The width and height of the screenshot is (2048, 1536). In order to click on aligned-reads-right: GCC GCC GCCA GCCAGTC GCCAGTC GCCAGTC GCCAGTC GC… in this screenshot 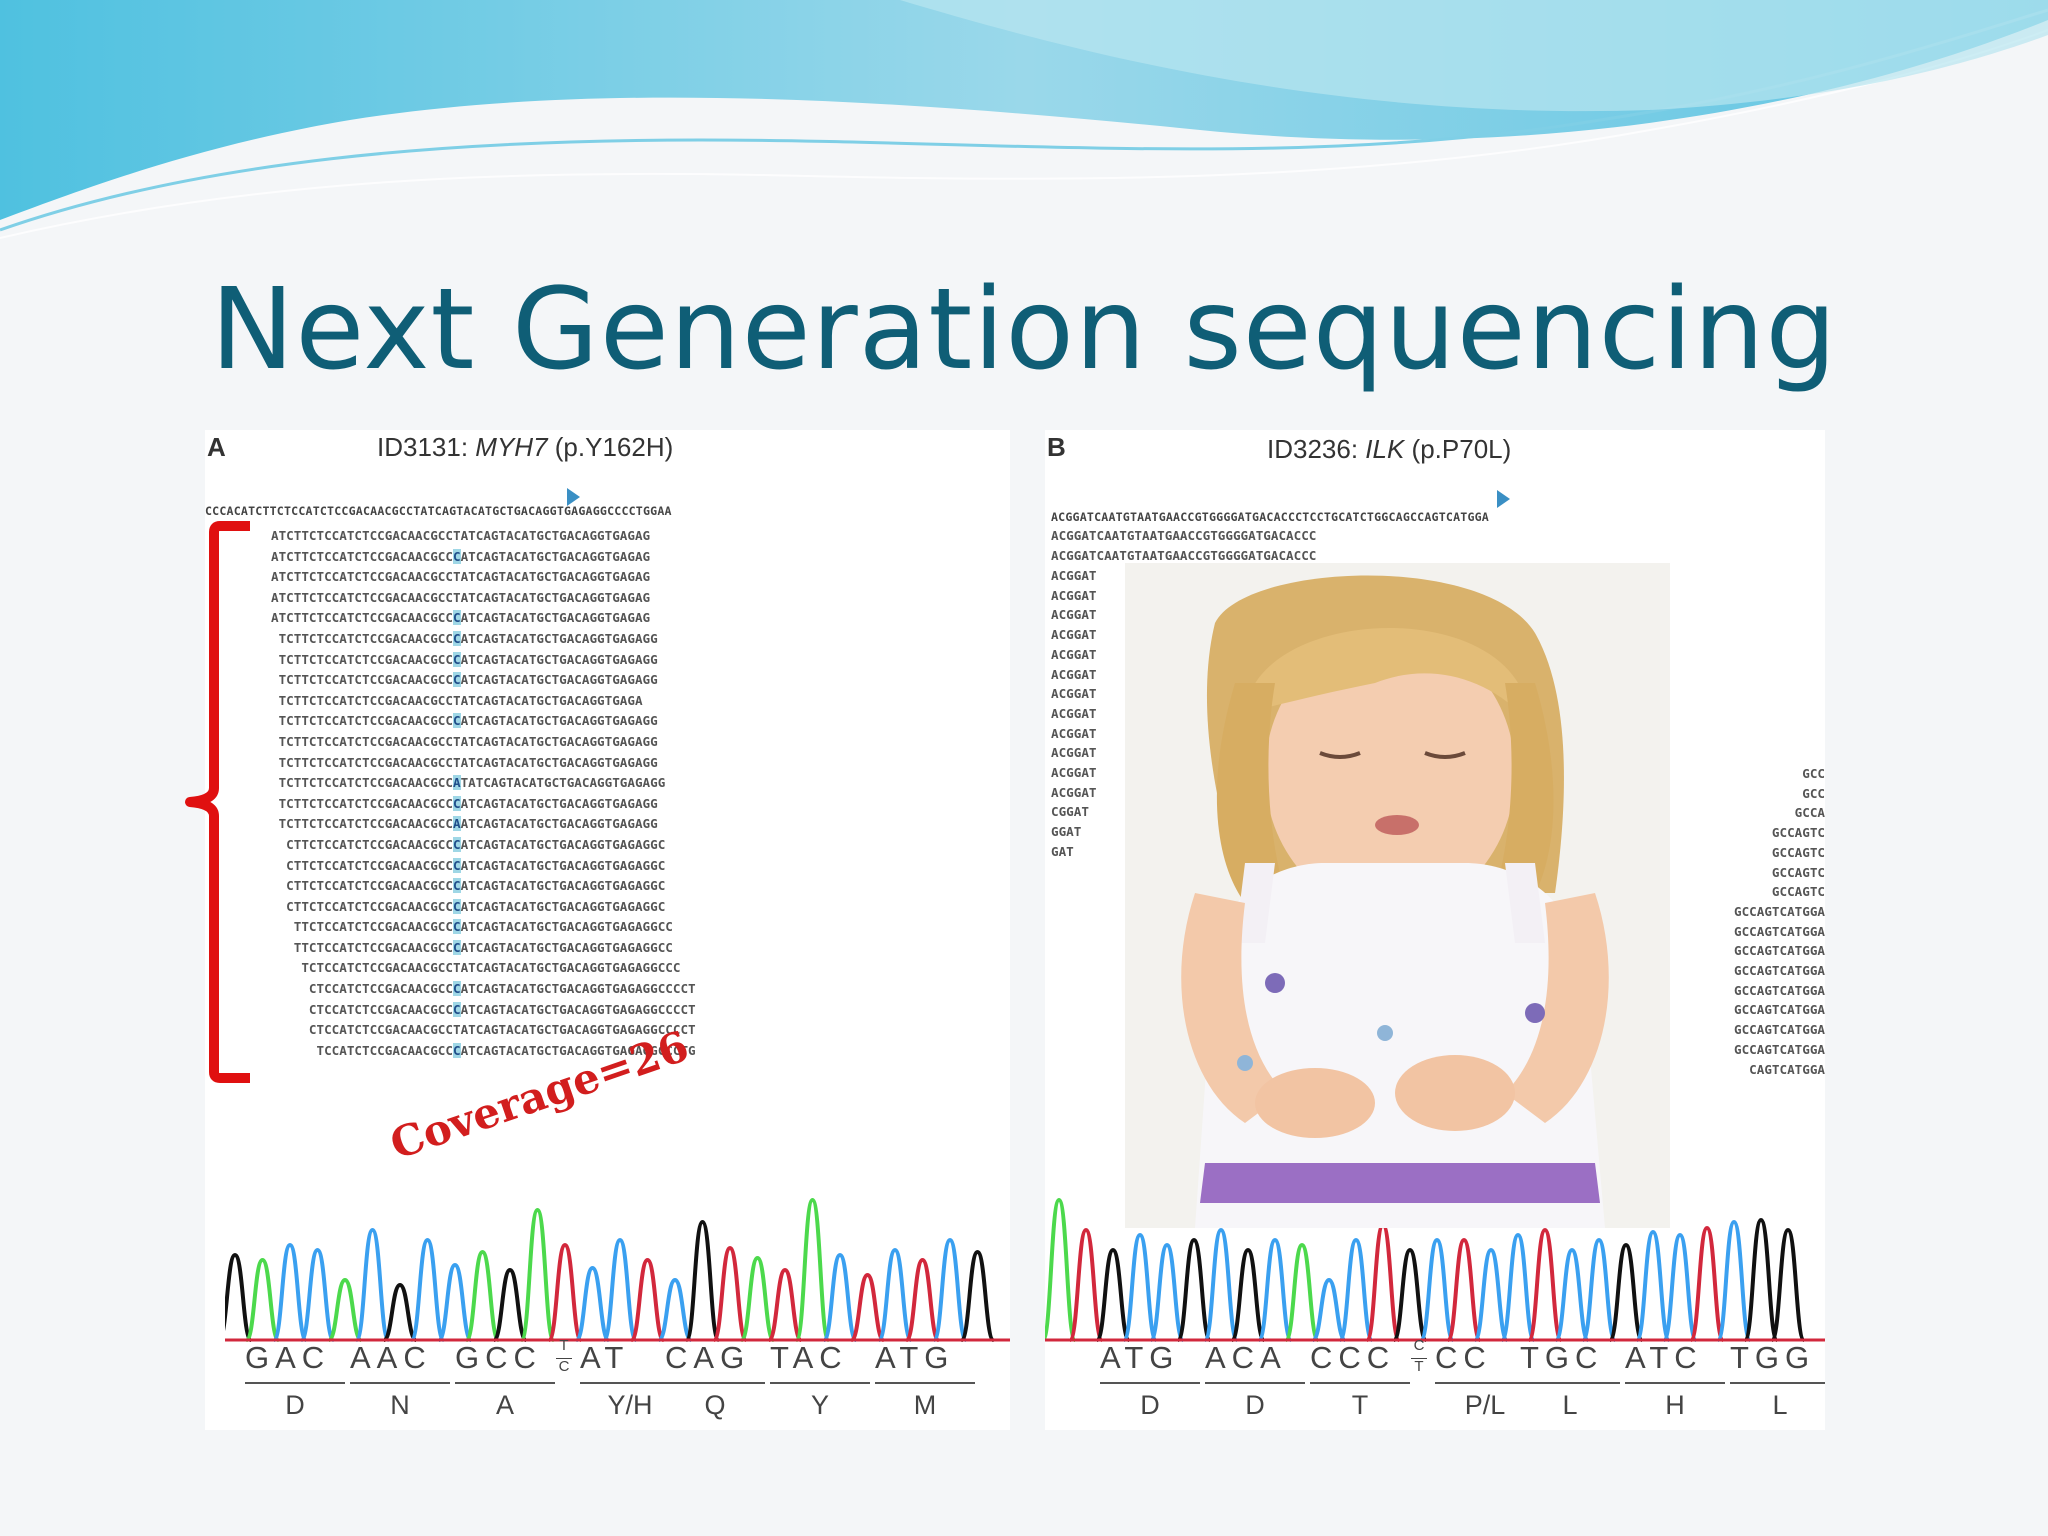, I will do `click(1745, 921)`.